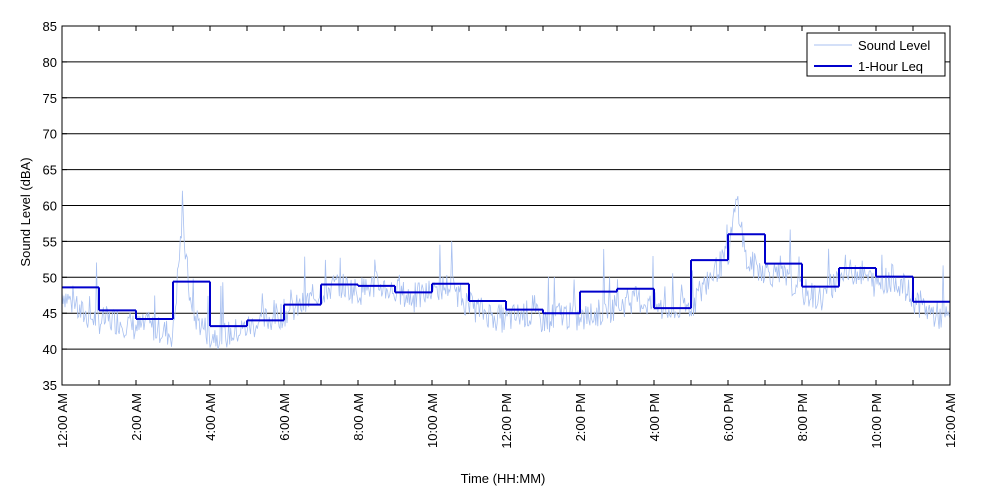 This screenshot has width=1000, height=500. I want to click on y-axis: 35 40 45 50 55 60 65 70 75 80 85, so click(55, 206).